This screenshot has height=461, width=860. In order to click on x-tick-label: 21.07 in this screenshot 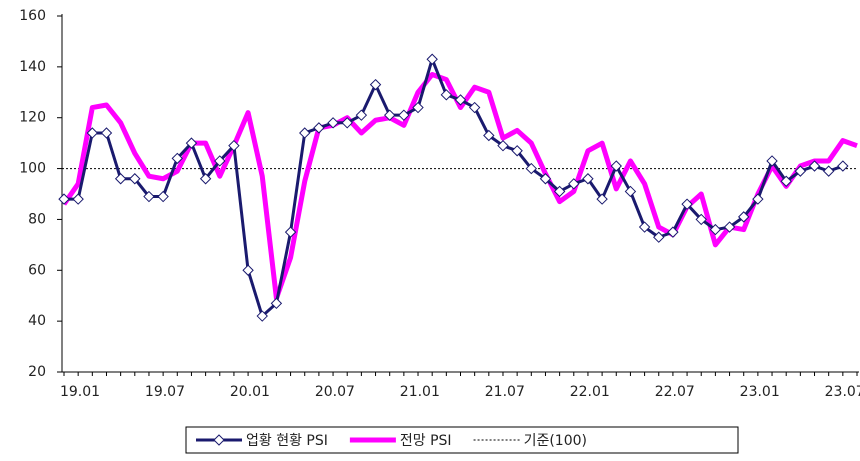, I will do `click(505, 392)`.